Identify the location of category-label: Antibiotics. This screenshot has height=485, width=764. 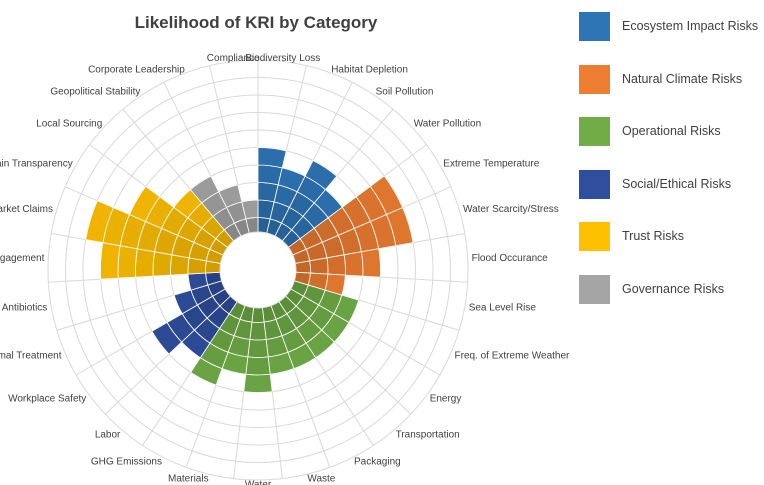
(25, 308).